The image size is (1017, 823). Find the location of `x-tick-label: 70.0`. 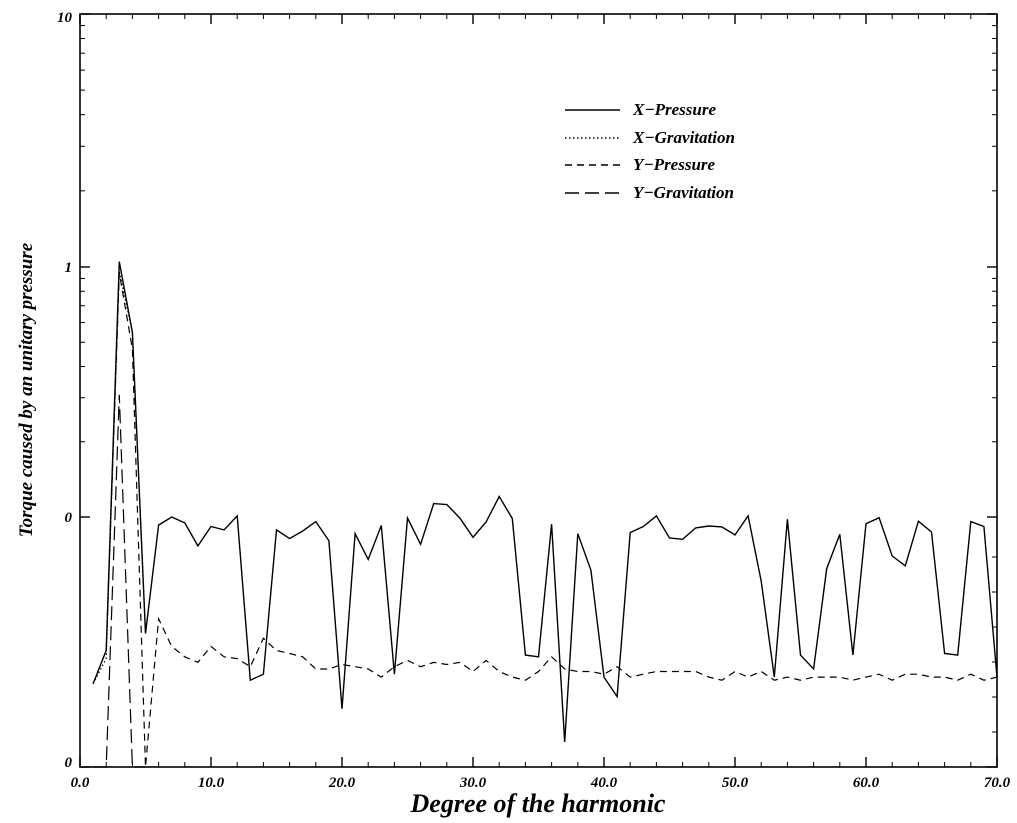

x-tick-label: 70.0 is located at coordinates (997, 783).